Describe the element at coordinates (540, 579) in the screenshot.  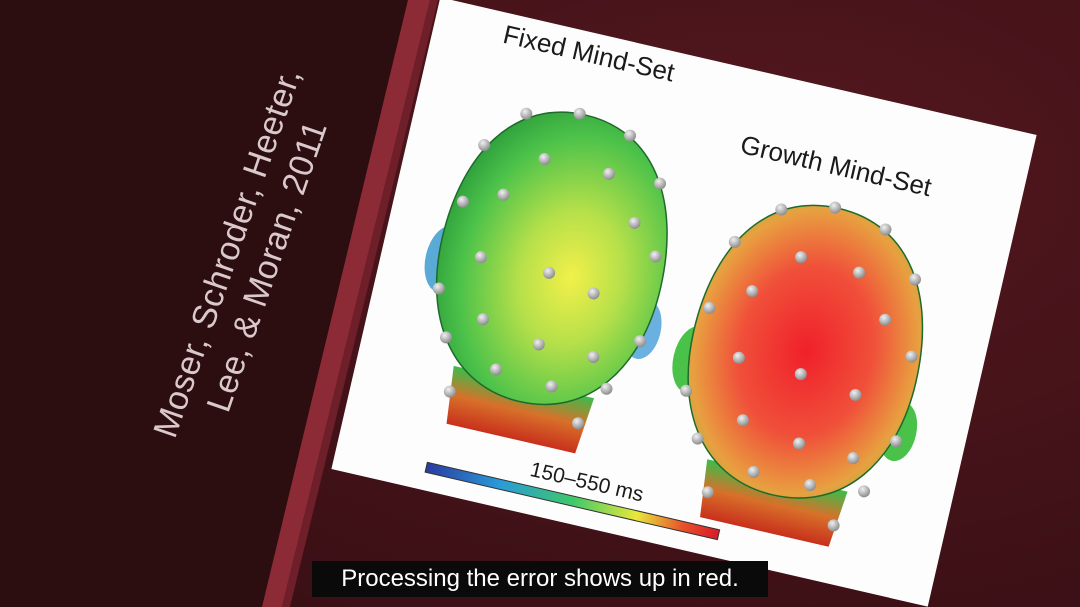
I see `subtitle-caption: Processing the error shows up in red.` at that location.